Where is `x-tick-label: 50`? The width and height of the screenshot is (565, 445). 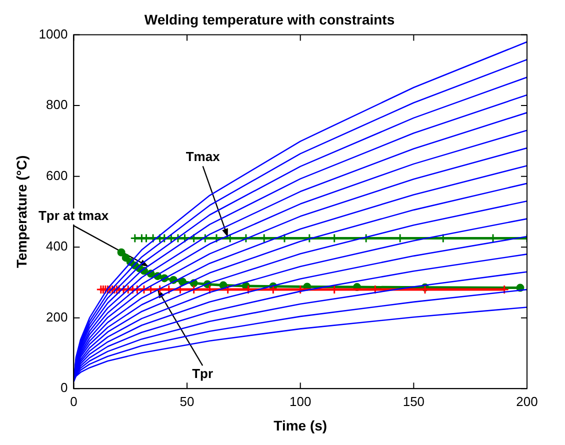
x-tick-label: 50 is located at coordinates (187, 401).